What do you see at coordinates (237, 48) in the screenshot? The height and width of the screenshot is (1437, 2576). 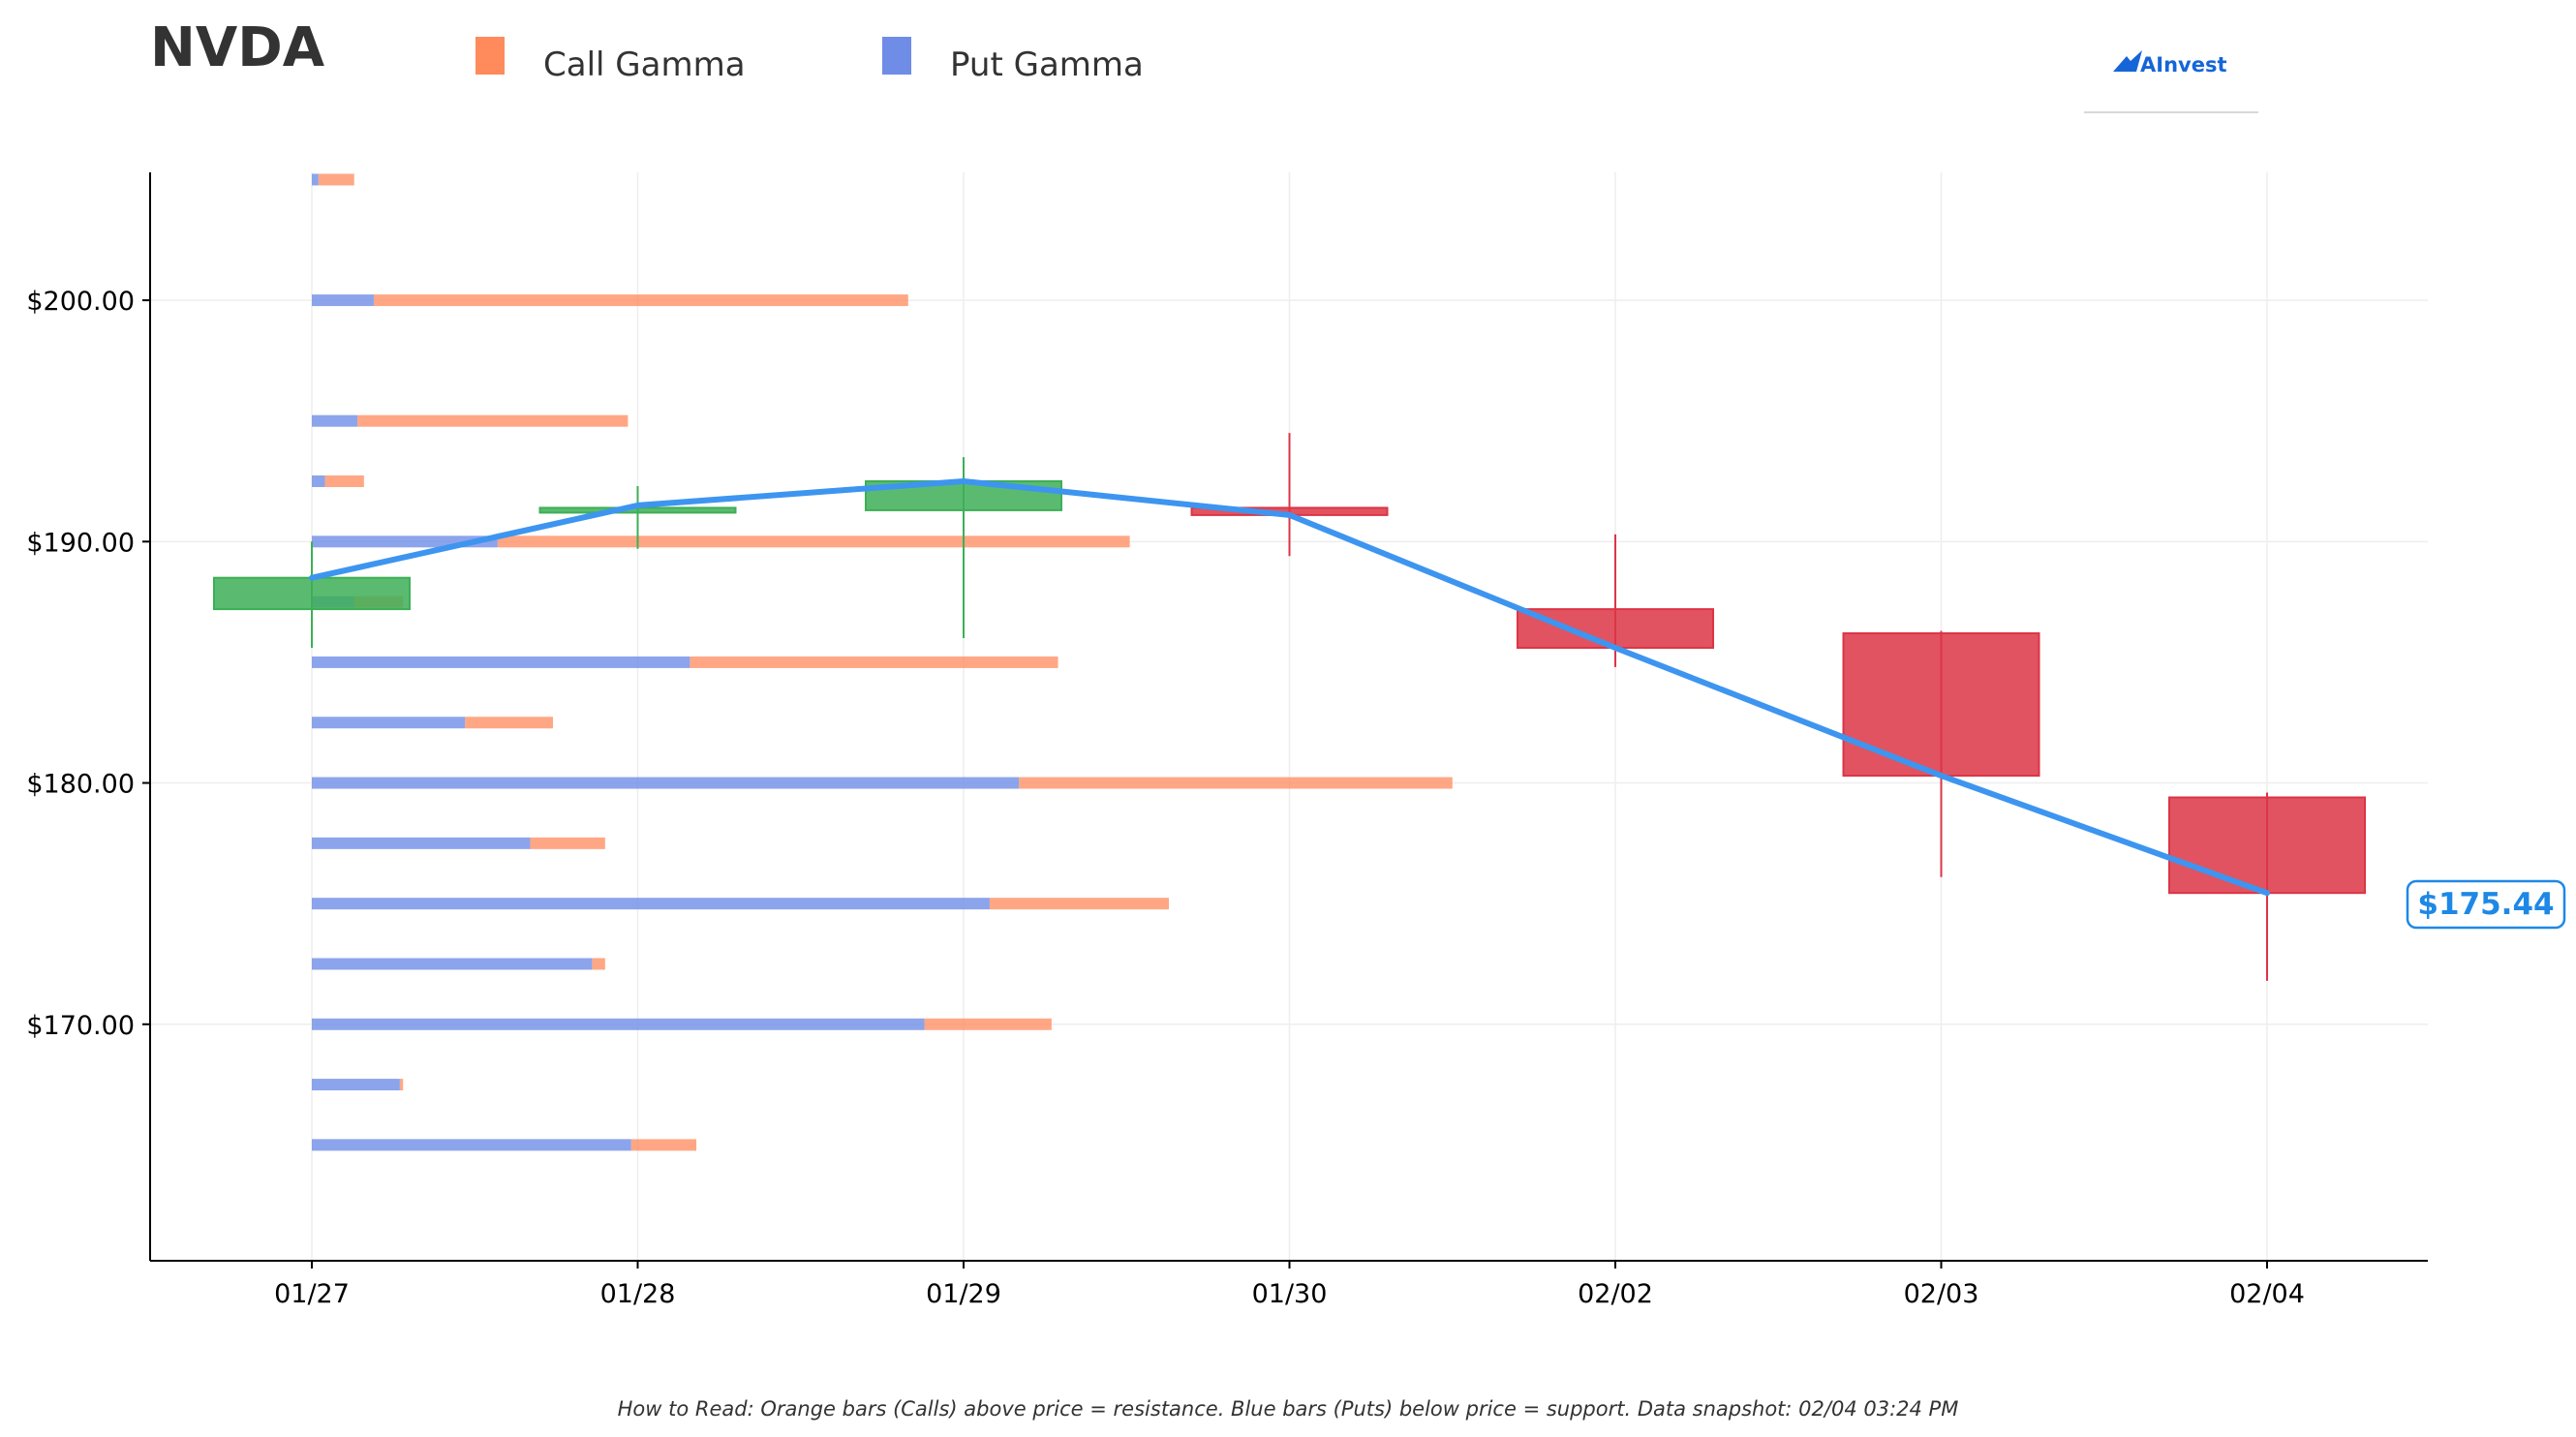 I see `chart-title: NVDA` at bounding box center [237, 48].